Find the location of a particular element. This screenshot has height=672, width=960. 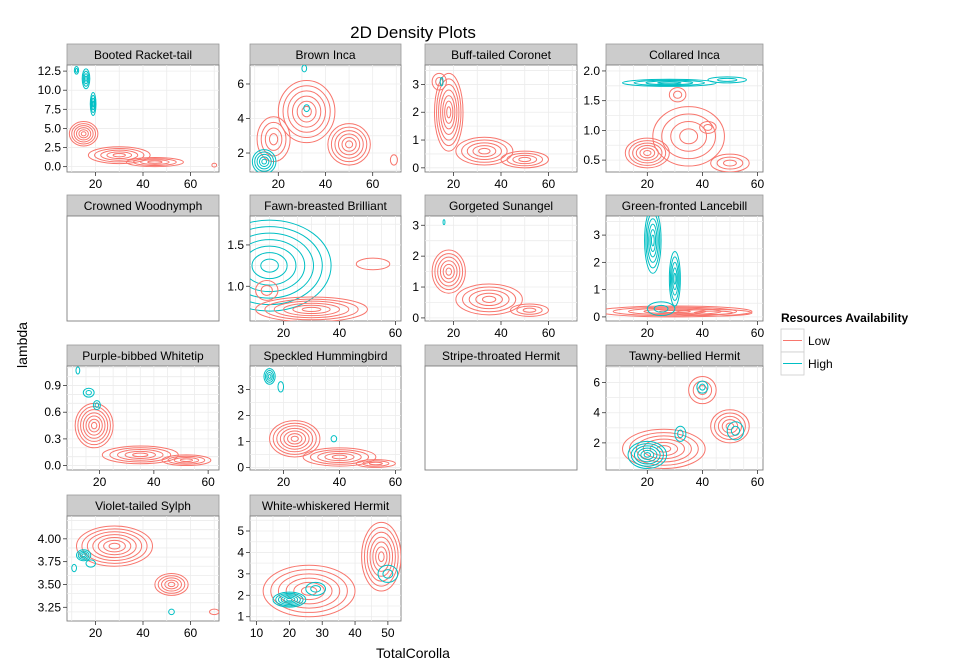

facet-strip-label: Buff-tailed Coronet is located at coordinates (501, 55).